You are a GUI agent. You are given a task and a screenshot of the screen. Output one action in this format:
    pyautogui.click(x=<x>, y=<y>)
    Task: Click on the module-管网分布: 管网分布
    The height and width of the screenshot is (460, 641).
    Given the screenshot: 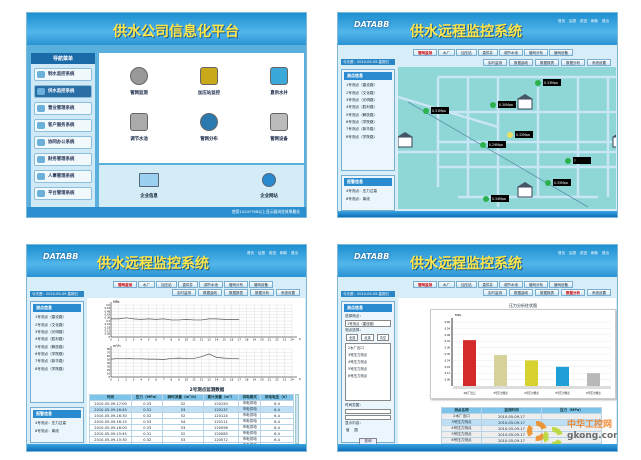 What is the action you would take?
    pyautogui.click(x=209, y=127)
    